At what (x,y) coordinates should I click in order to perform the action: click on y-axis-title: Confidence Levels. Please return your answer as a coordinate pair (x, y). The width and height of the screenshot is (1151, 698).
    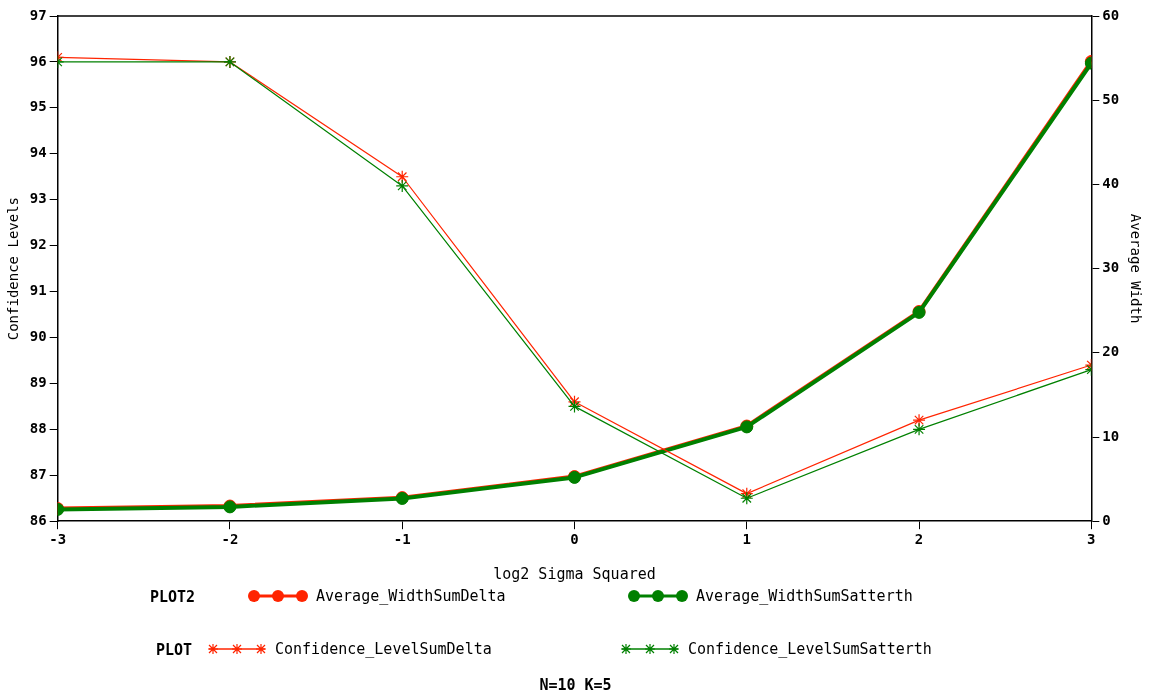
    Looking at the image, I should click on (13, 268).